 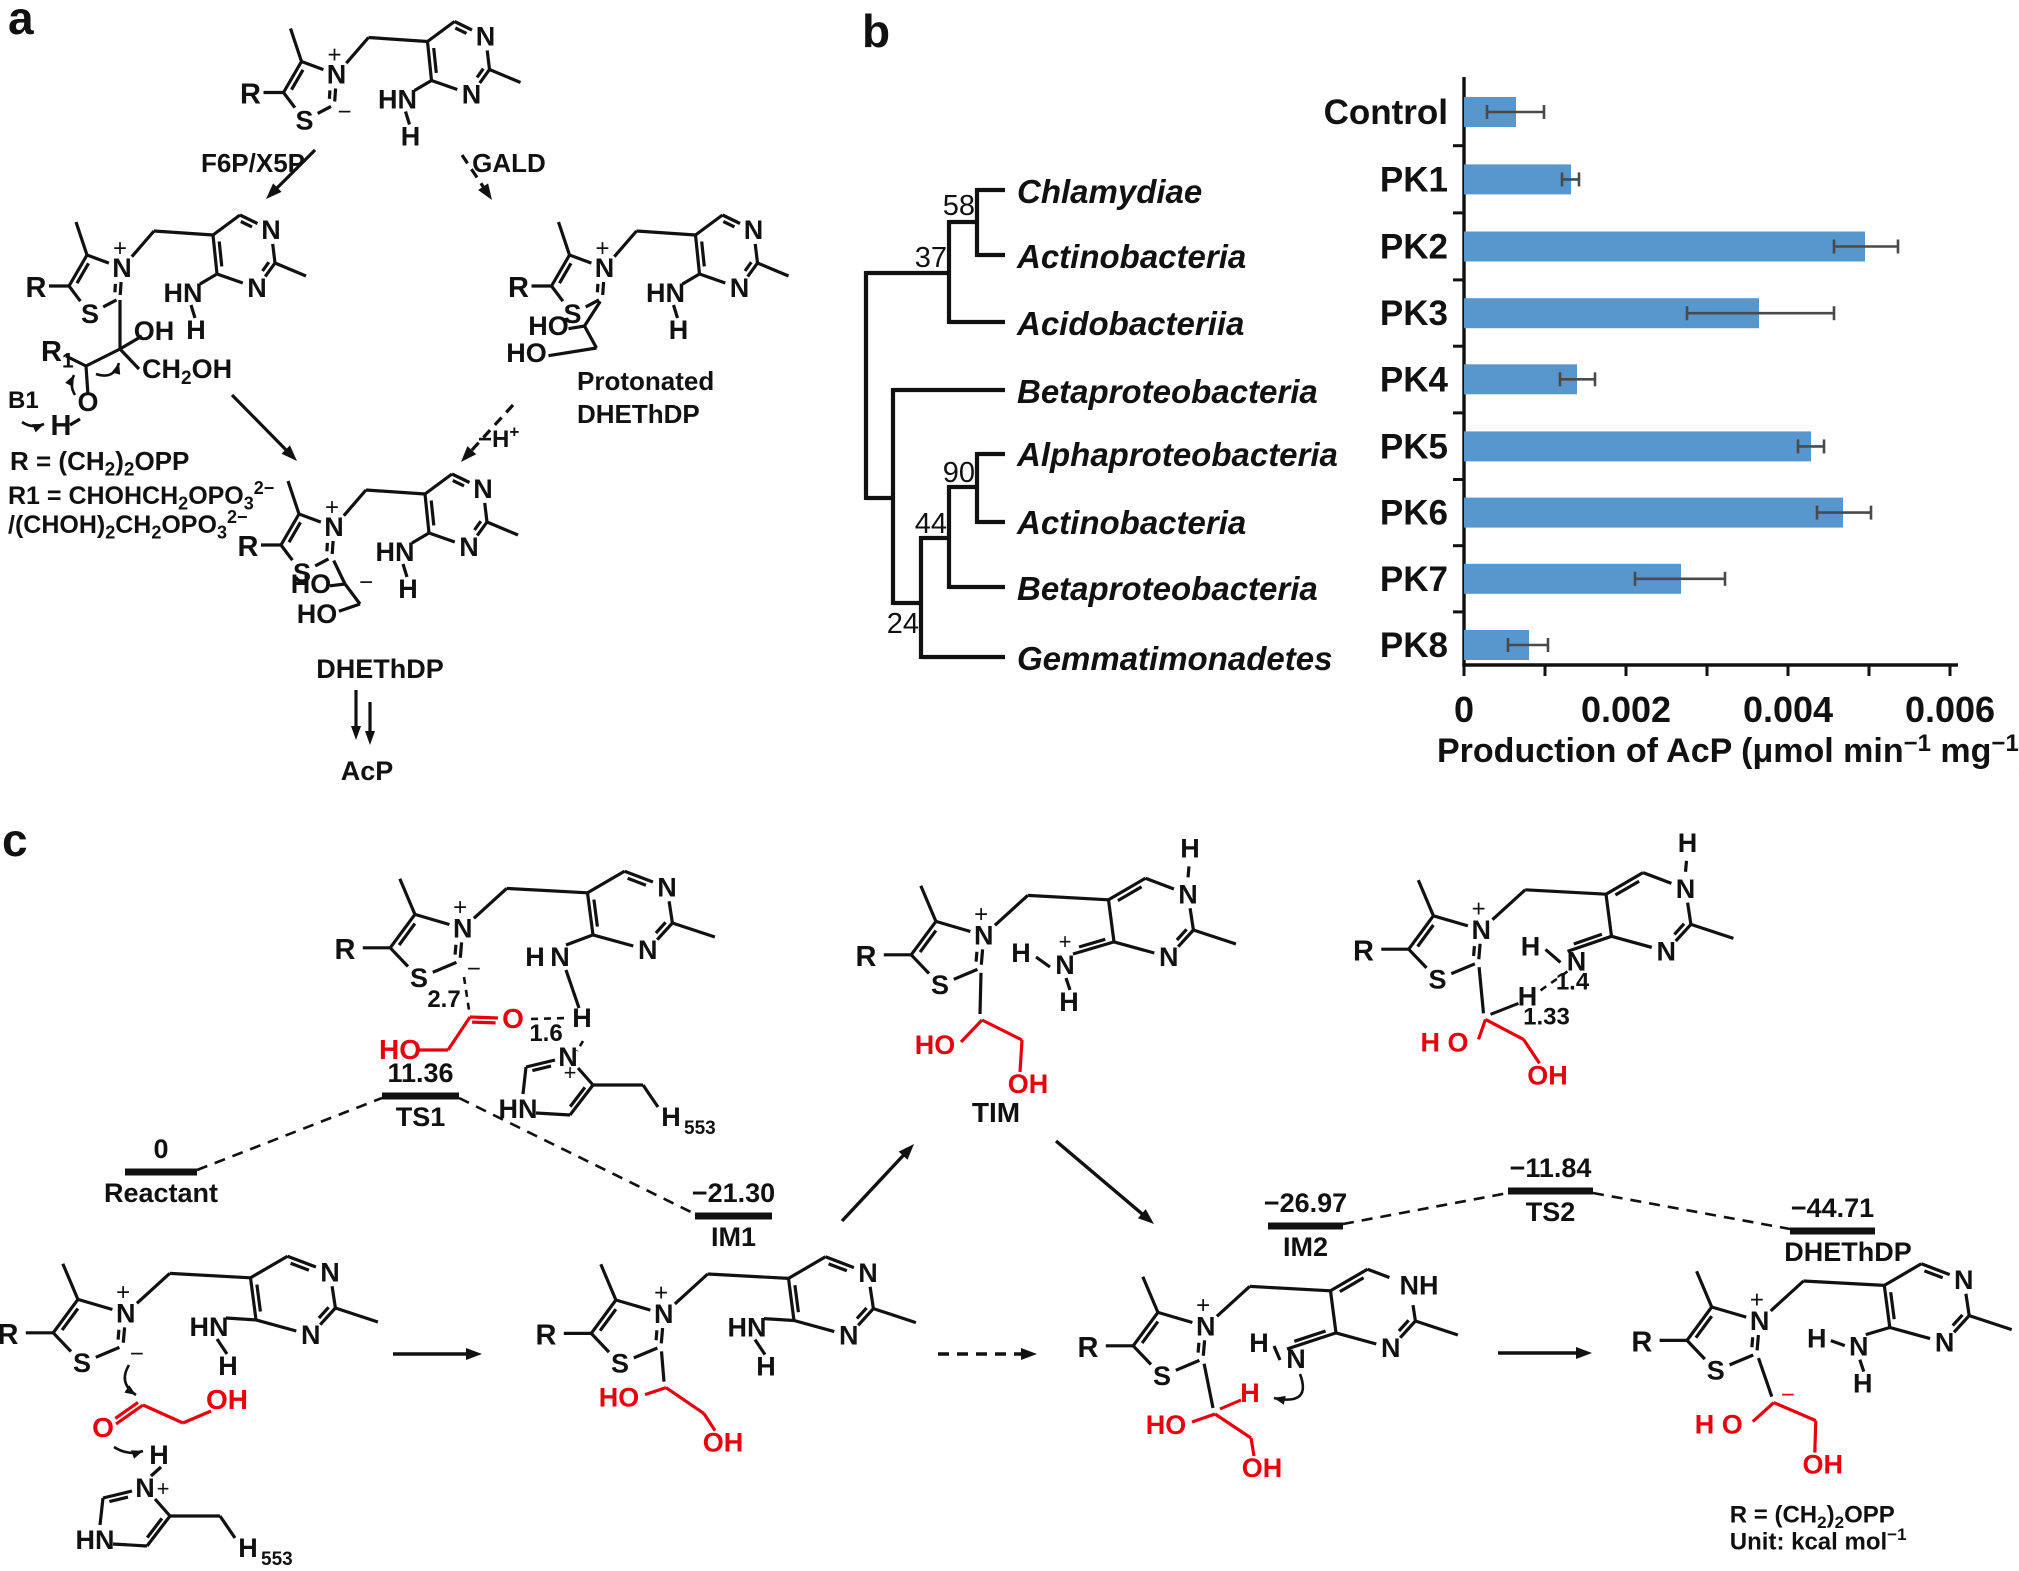 What do you see at coordinates (1626, 709) in the screenshot?
I see `svg-text: 0.002` at bounding box center [1626, 709].